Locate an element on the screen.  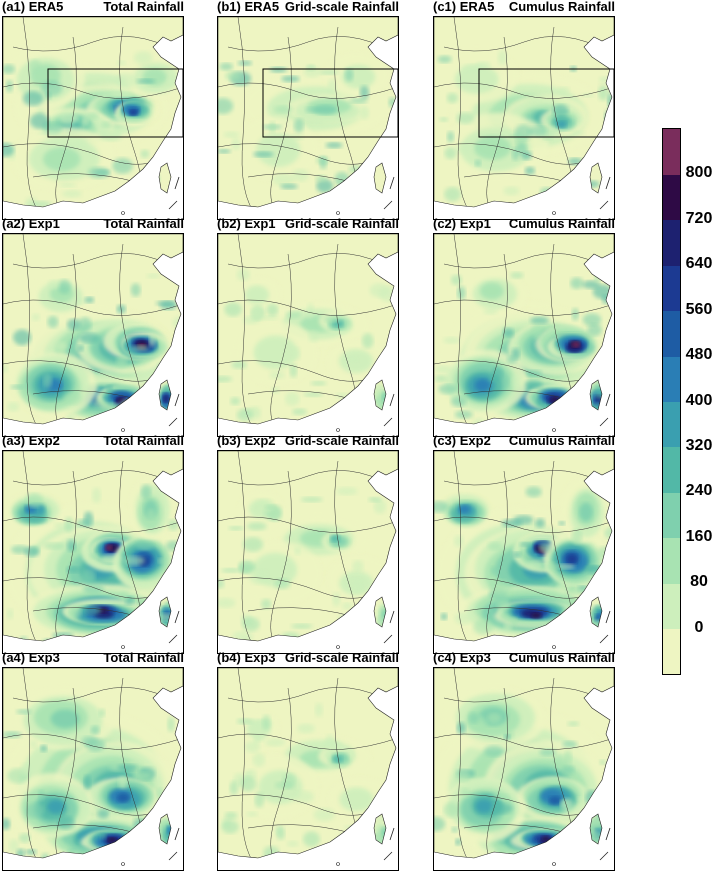
colorbar-tick-label: 240 is located at coordinates (699, 491).